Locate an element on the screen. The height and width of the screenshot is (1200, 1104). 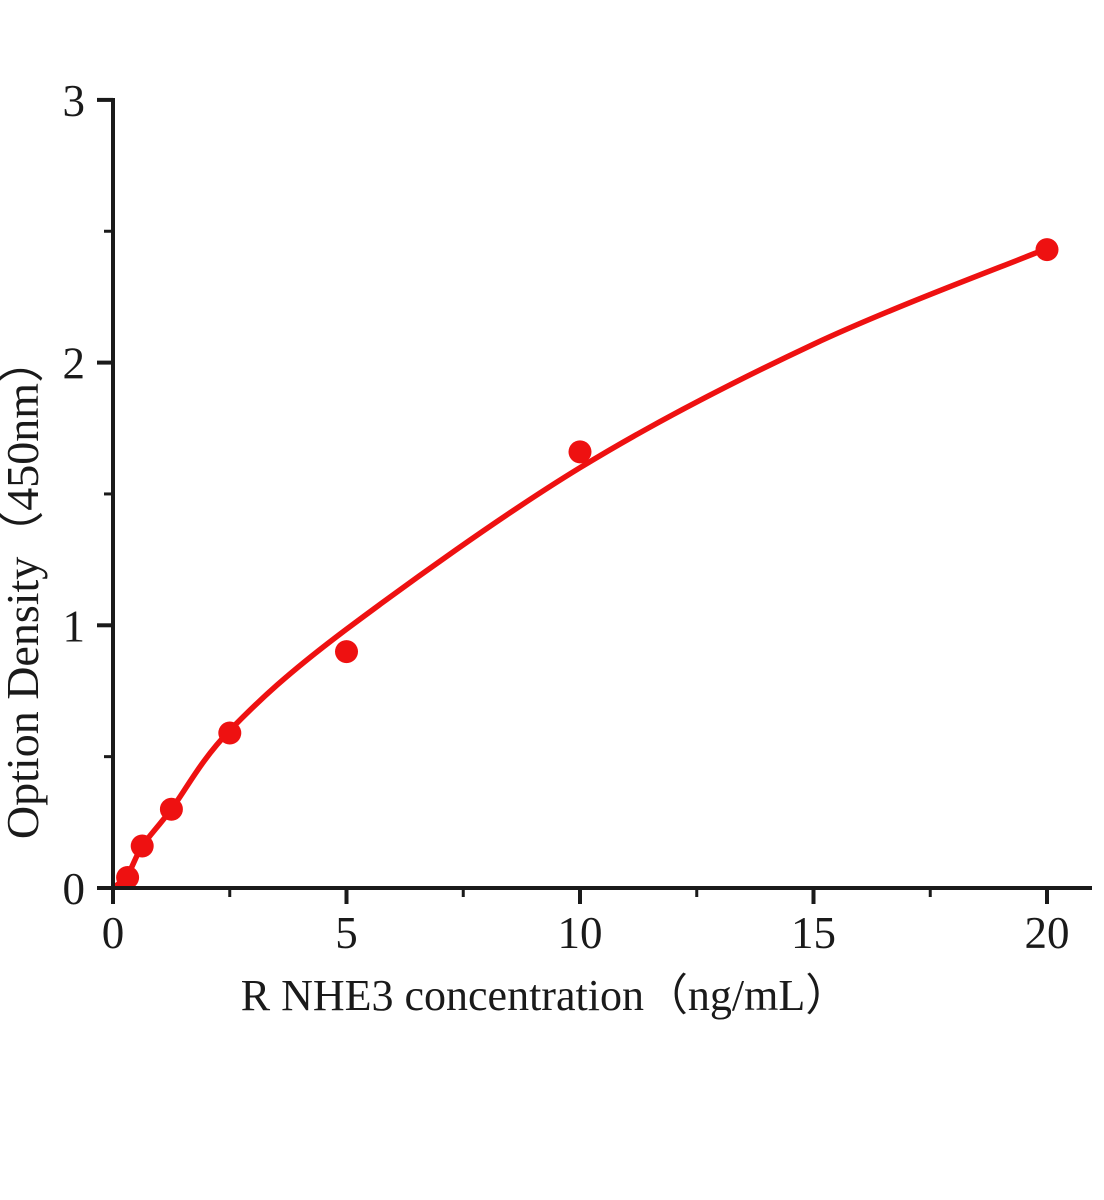
y-tick-label: 3 is located at coordinates (74, 101).